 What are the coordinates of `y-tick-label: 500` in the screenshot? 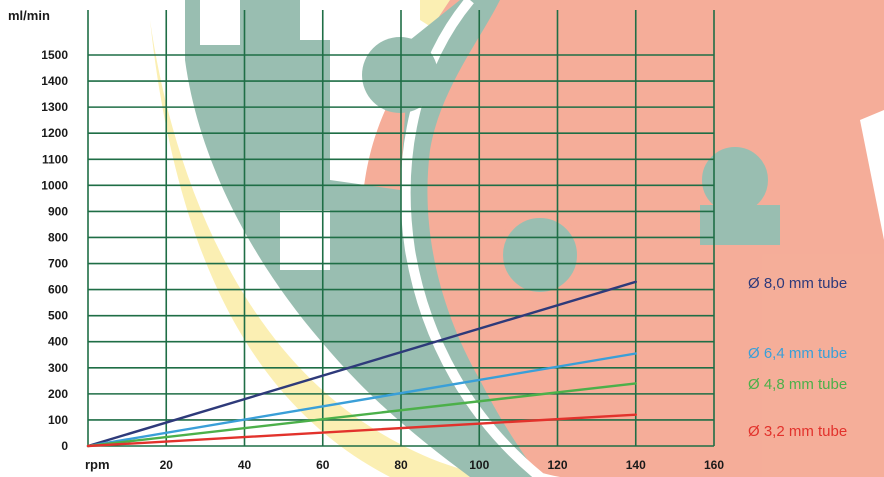 It's located at (58, 316).